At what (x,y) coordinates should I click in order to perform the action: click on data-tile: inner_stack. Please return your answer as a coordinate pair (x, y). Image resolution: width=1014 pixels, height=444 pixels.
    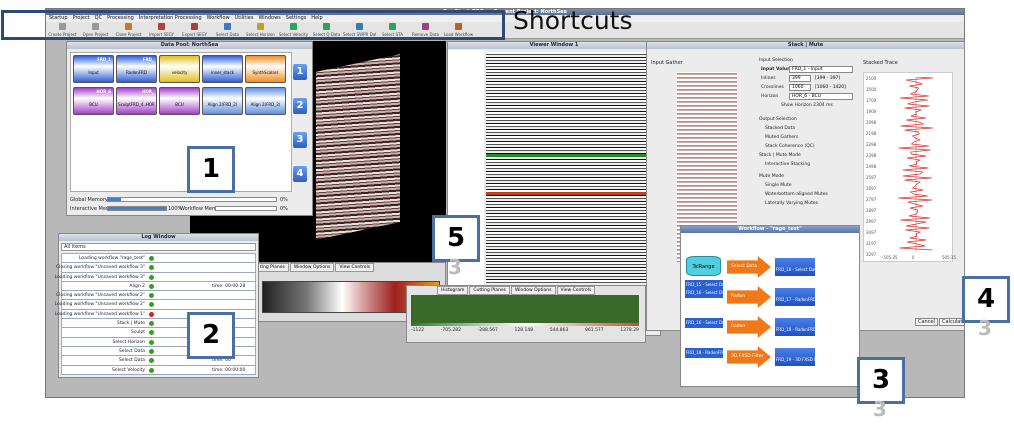
    Looking at the image, I should click on (222, 69).